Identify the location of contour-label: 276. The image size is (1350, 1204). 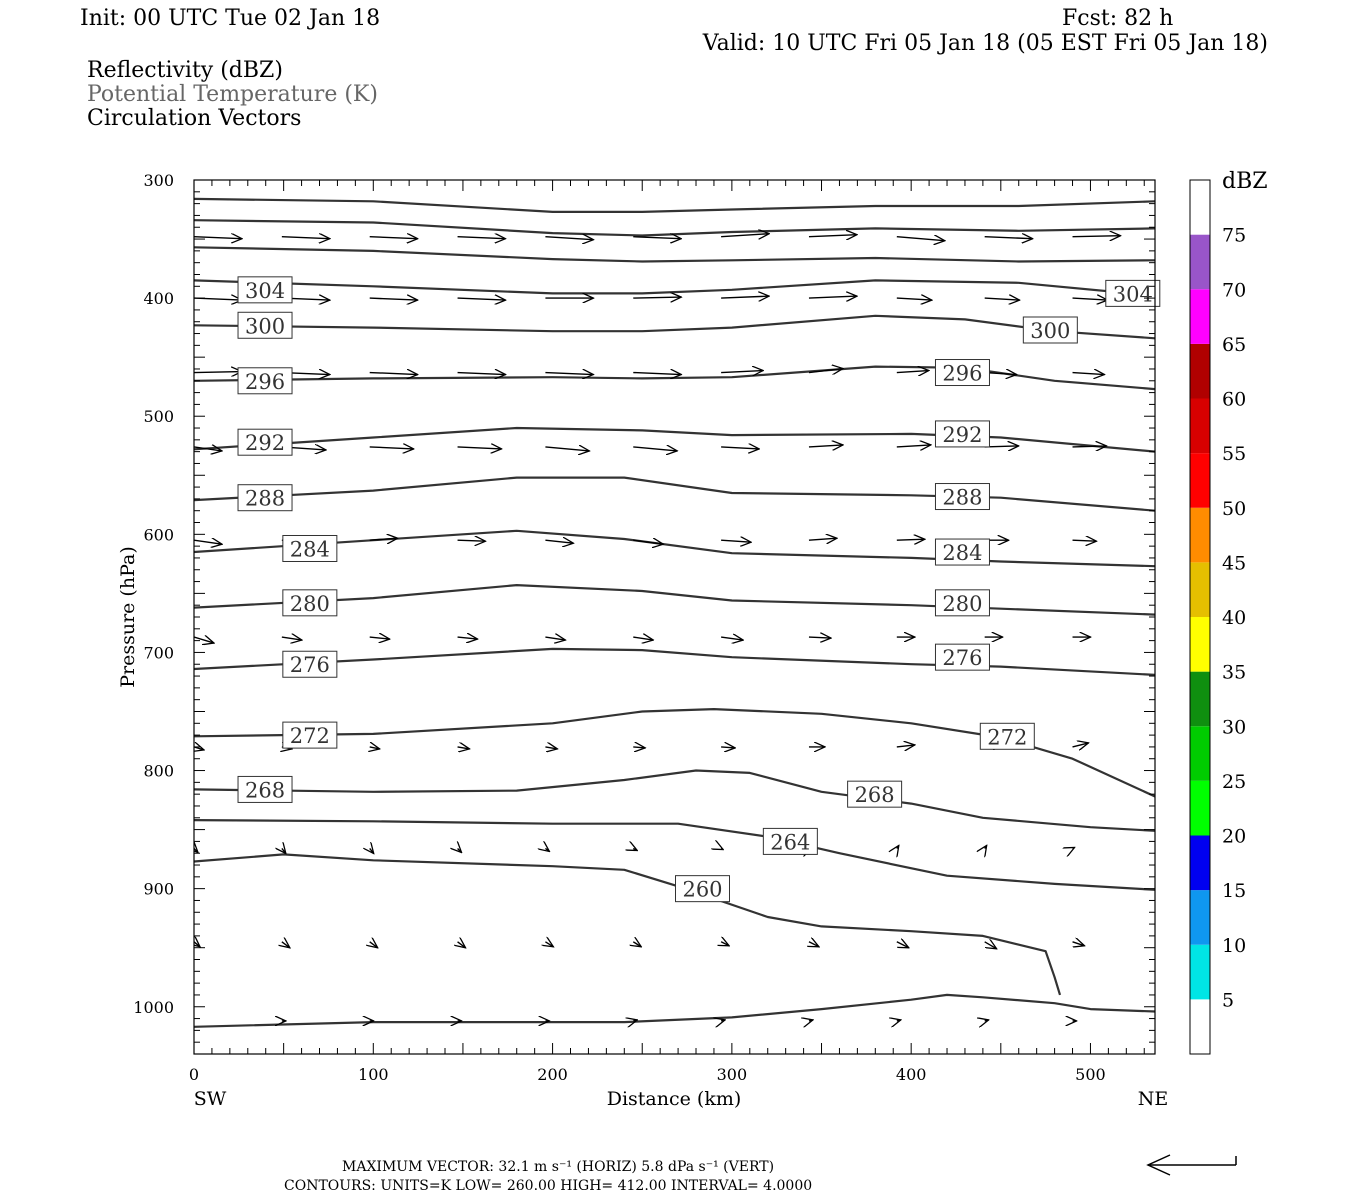
(962, 658).